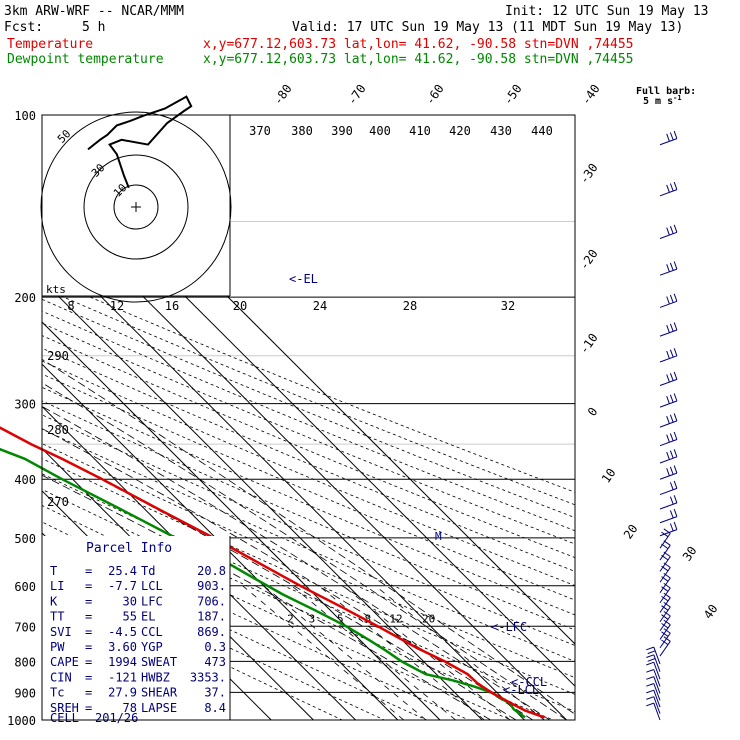 This screenshot has height=740, width=740. I want to click on parcel-key-LAPSE: LAPSE, so click(159, 708).